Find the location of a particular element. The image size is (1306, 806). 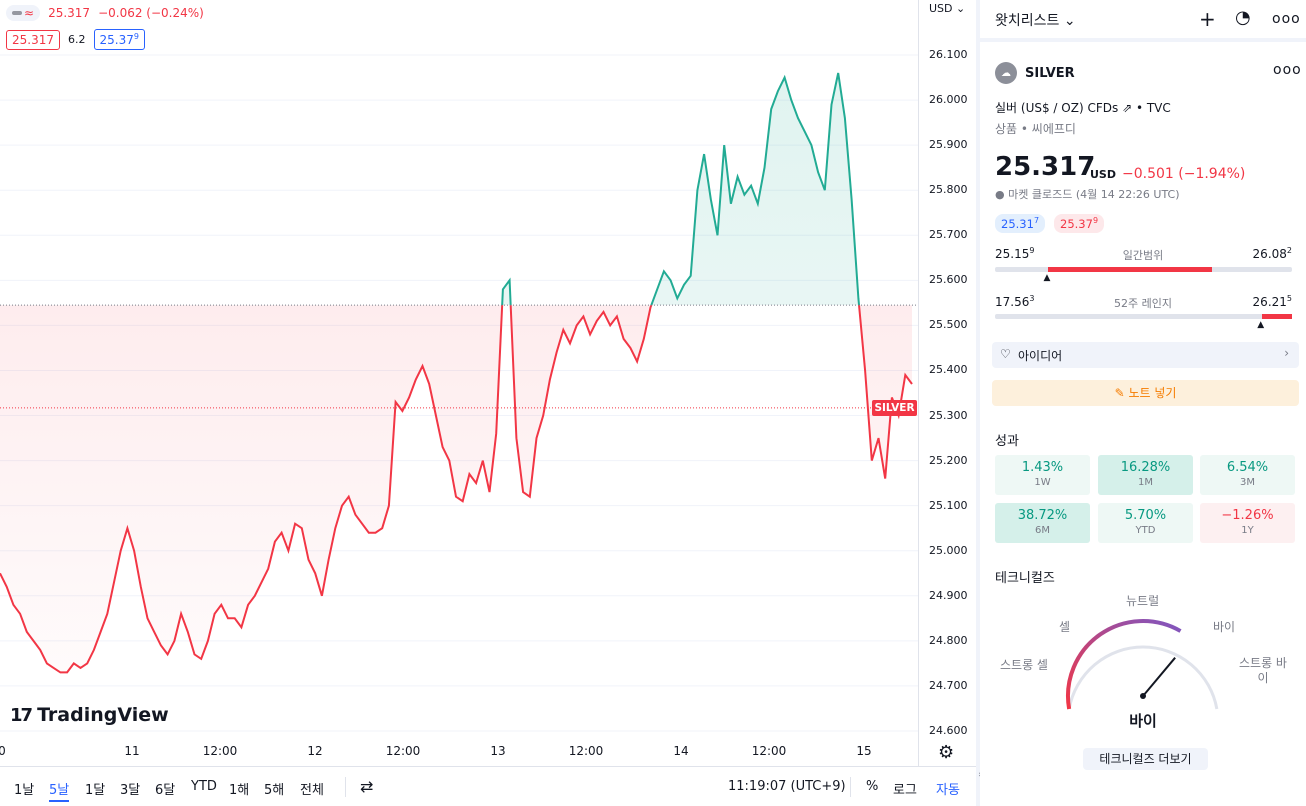

time-axis-label: 14 is located at coordinates (681, 751).